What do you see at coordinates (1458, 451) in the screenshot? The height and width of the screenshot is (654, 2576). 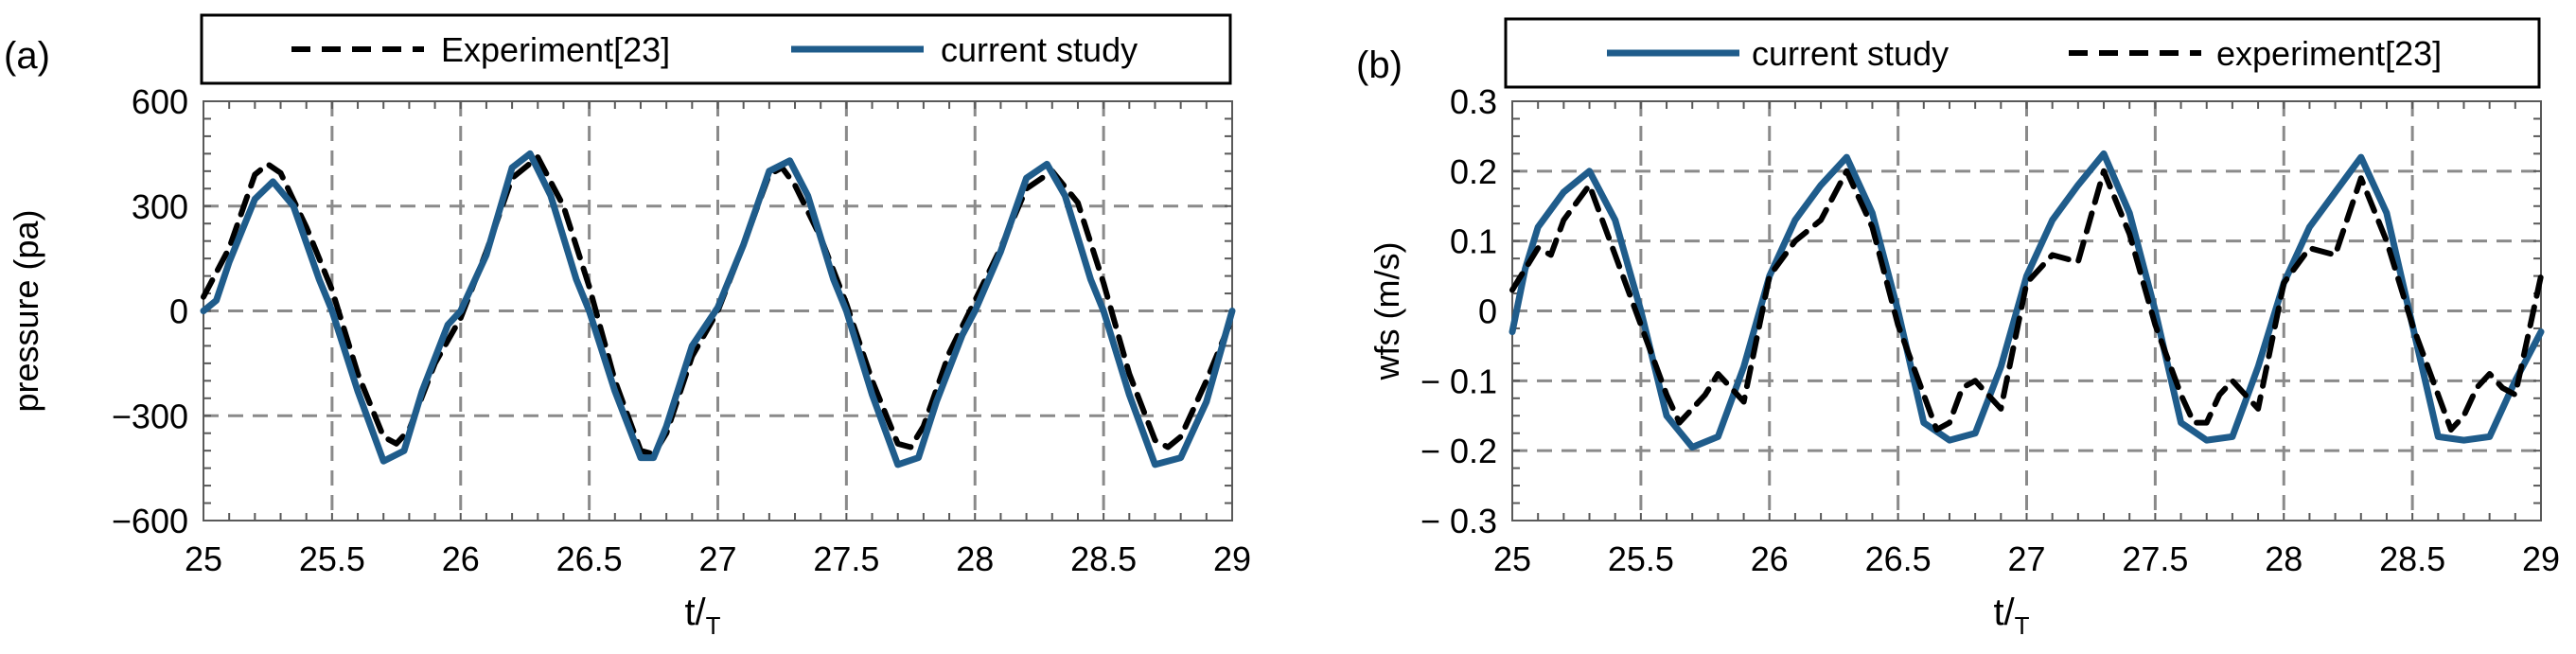 I see `y-tick-label: − 0.2` at bounding box center [1458, 451].